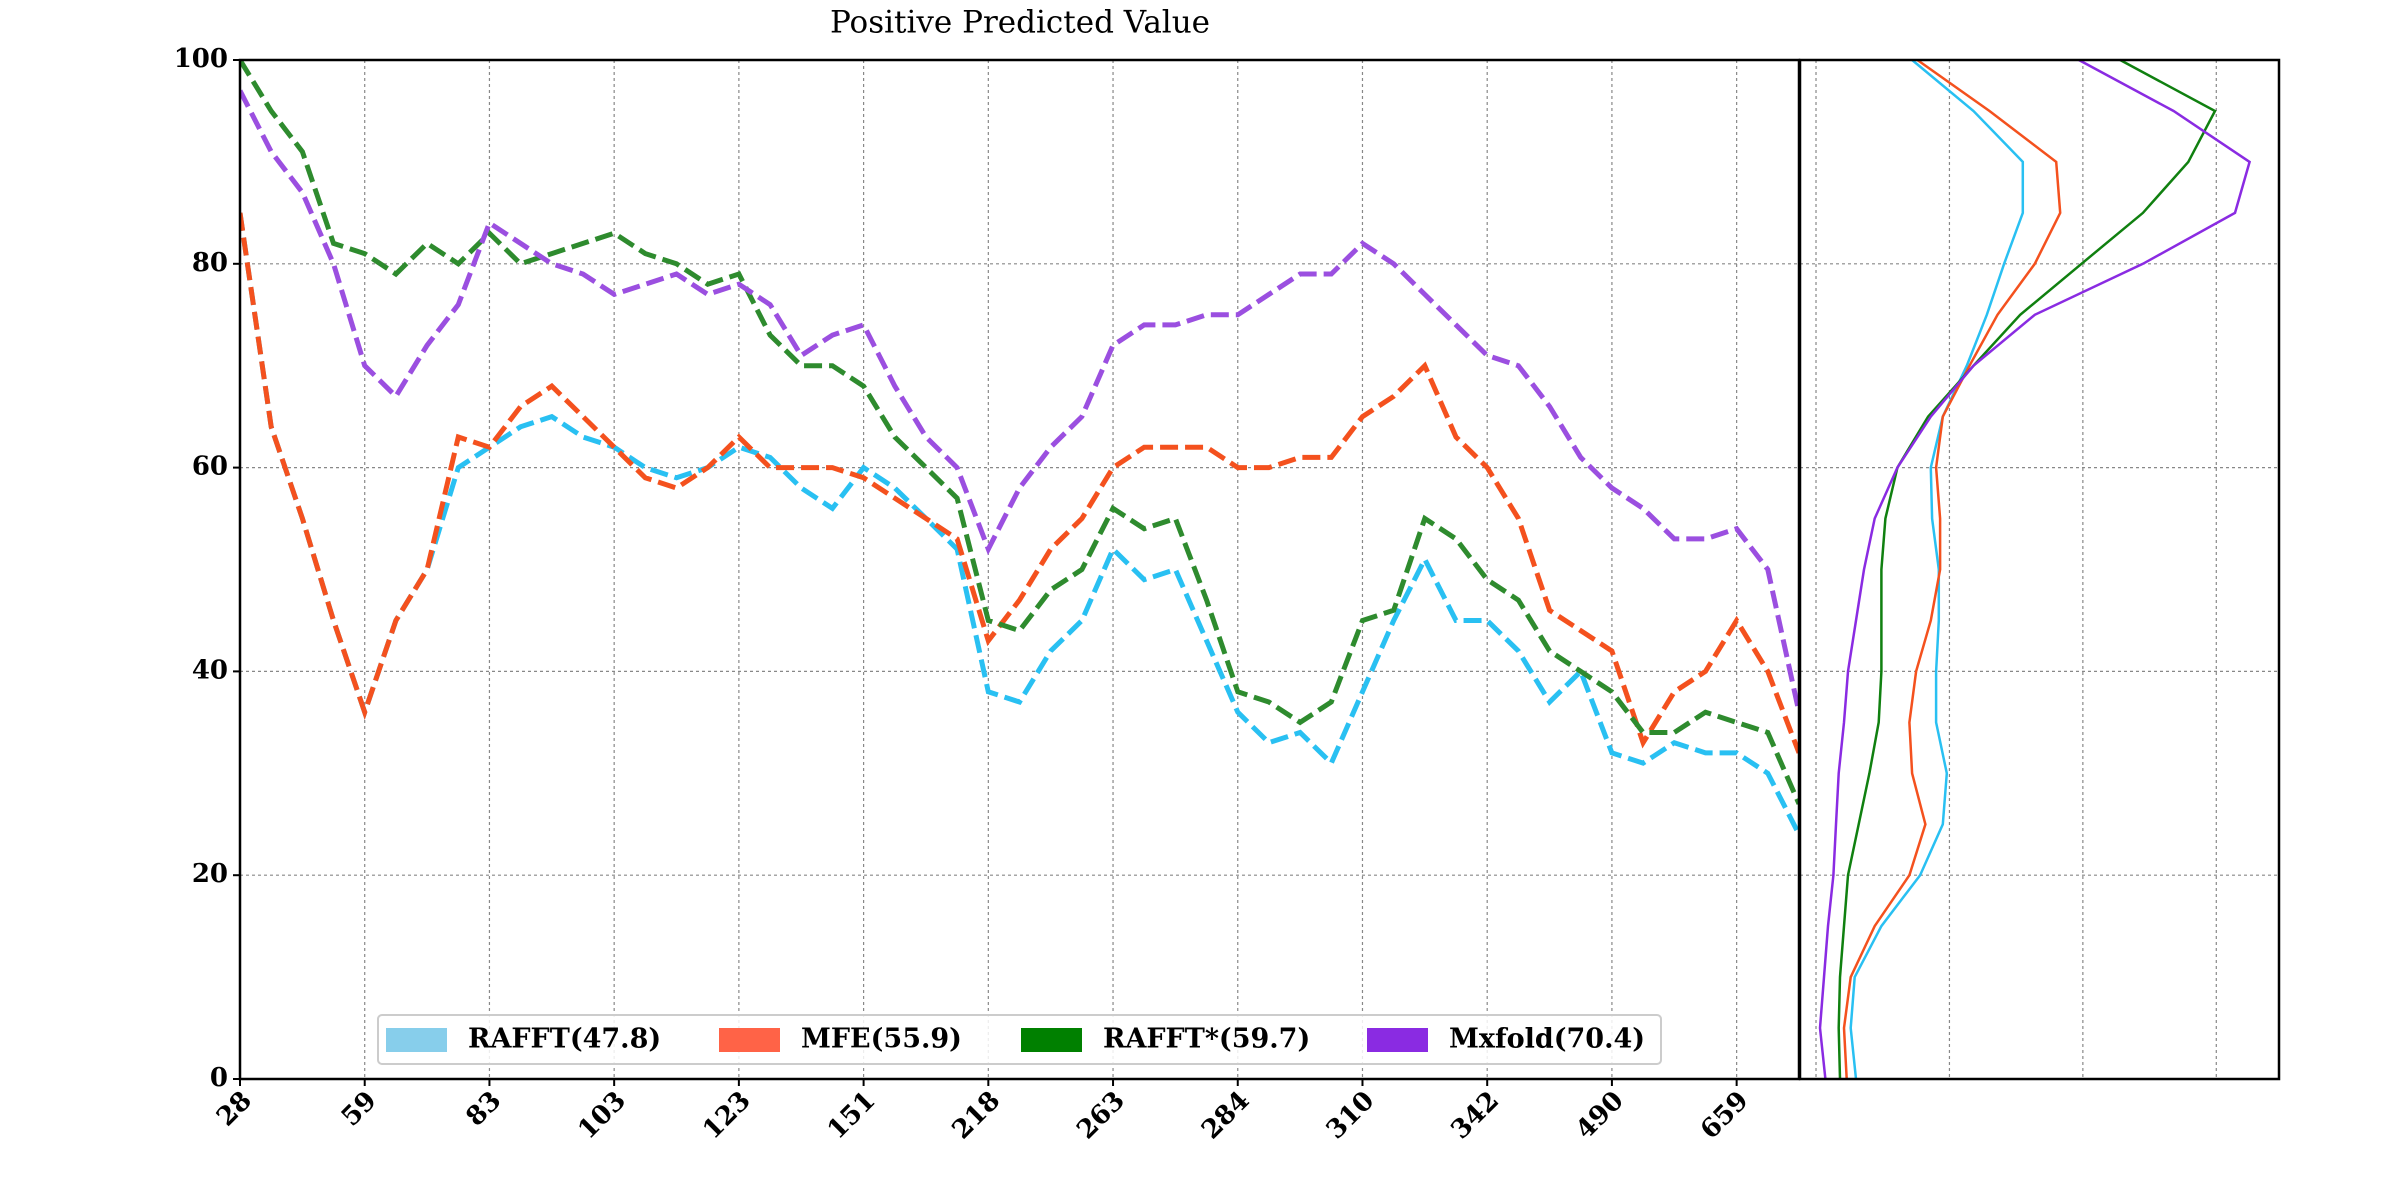 The width and height of the screenshot is (2400, 1200). Describe the element at coordinates (727, 1116) in the screenshot. I see `x-tick-label: 123` at that location.